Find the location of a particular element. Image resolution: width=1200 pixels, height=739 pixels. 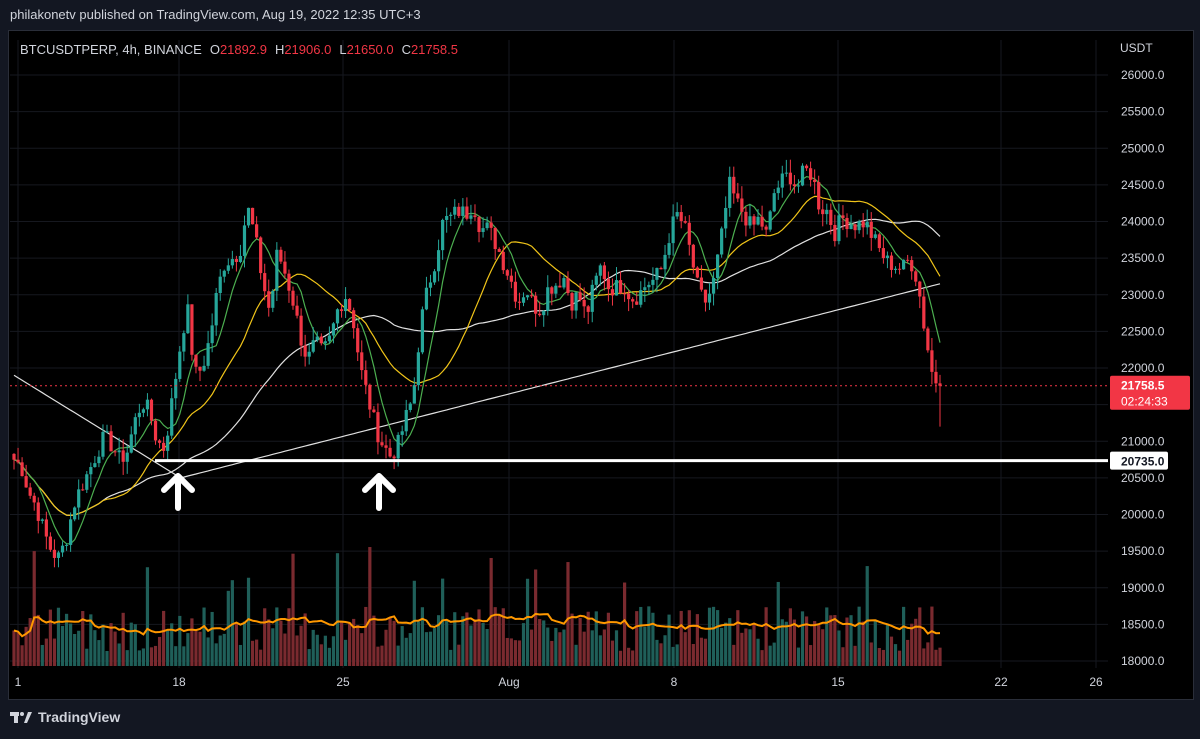

up-arrow-shape is located at coordinates (379, 492).